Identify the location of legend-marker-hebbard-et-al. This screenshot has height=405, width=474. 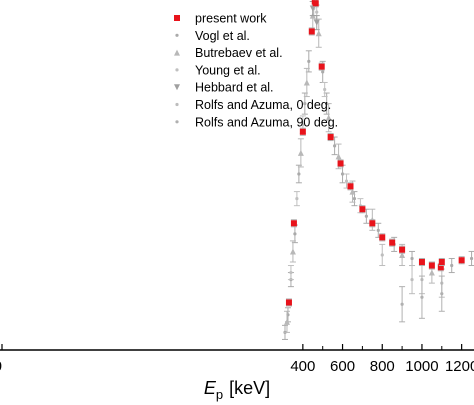
(177, 87).